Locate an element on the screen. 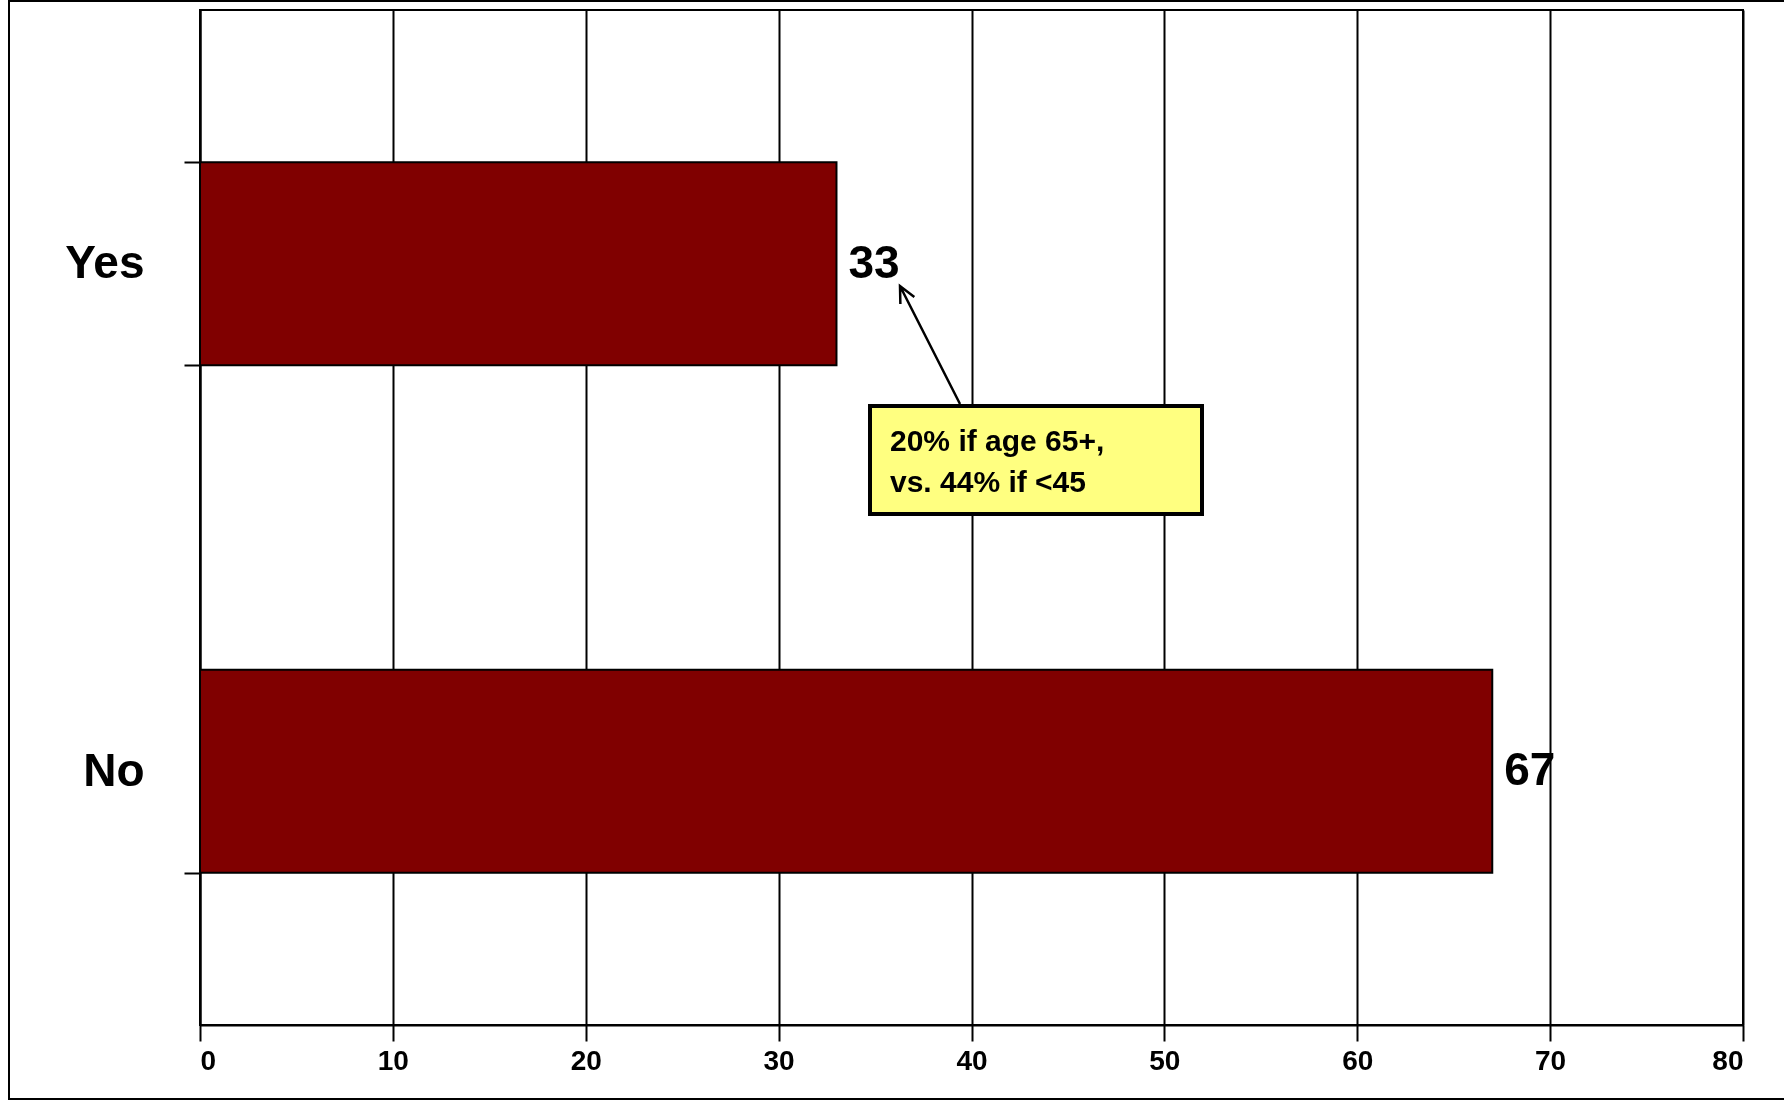  x-tick-label: 80 is located at coordinates (1728, 1060).